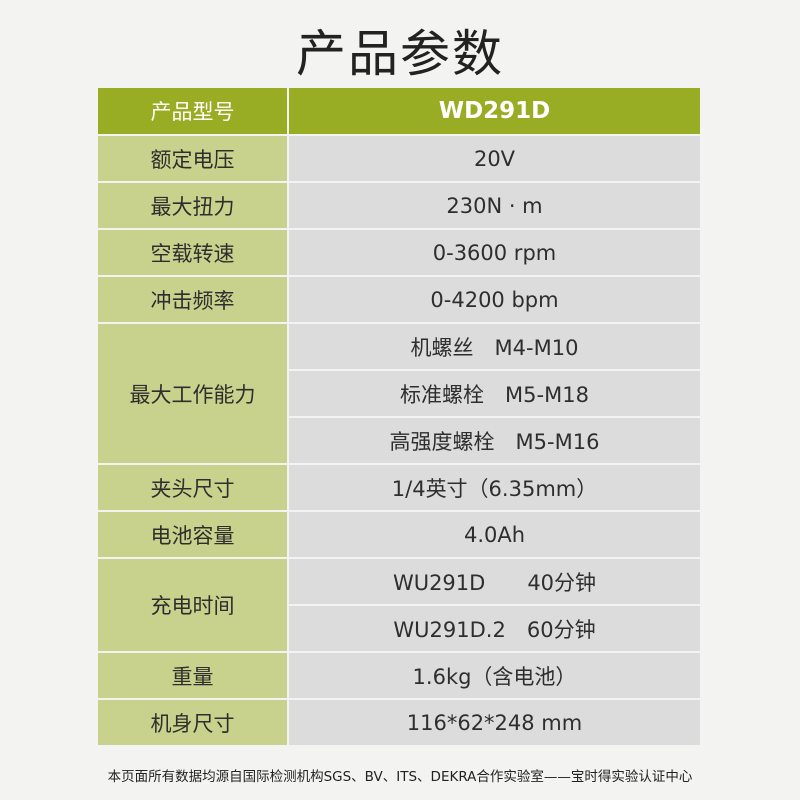 The image size is (800, 800). What do you see at coordinates (192, 252) in the screenshot?
I see `spec-label: 空载转速` at bounding box center [192, 252].